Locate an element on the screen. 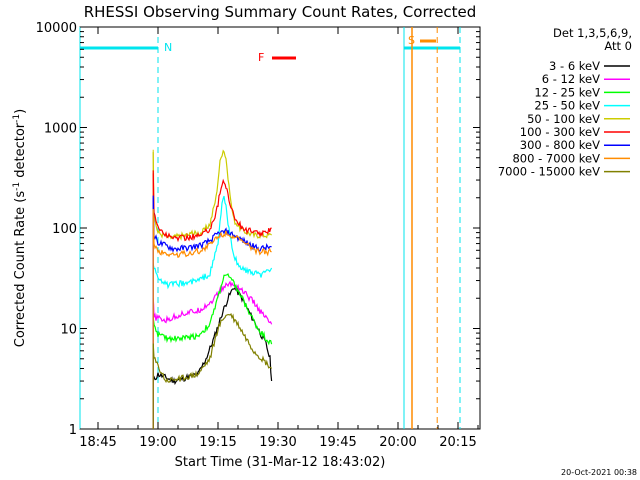 This screenshot has height=480, width=640. series-layer is located at coordinates (212, 289).